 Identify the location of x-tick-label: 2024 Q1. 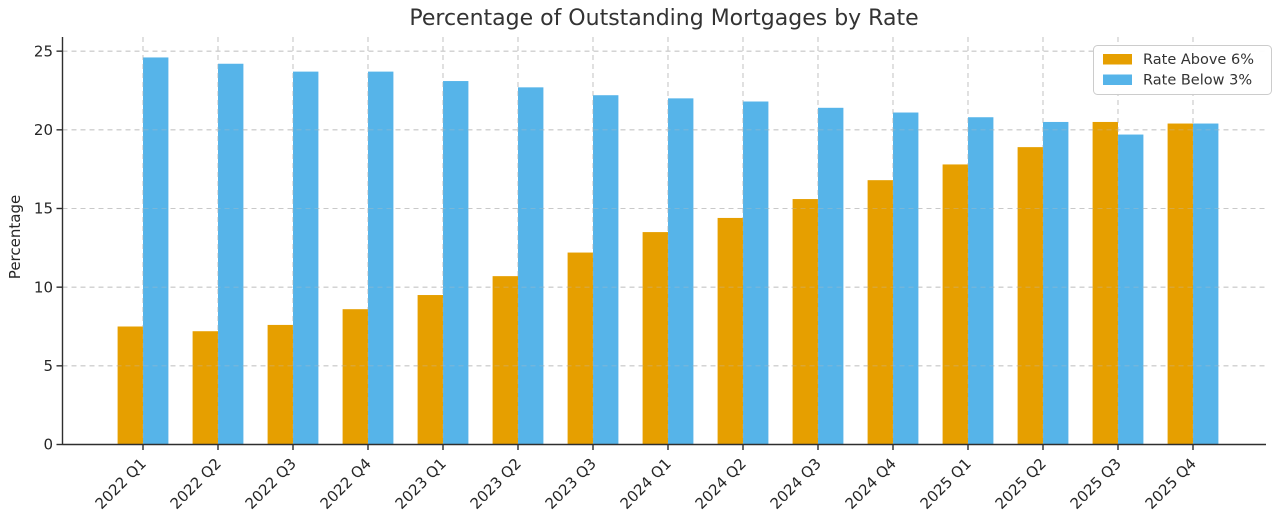
(646, 484).